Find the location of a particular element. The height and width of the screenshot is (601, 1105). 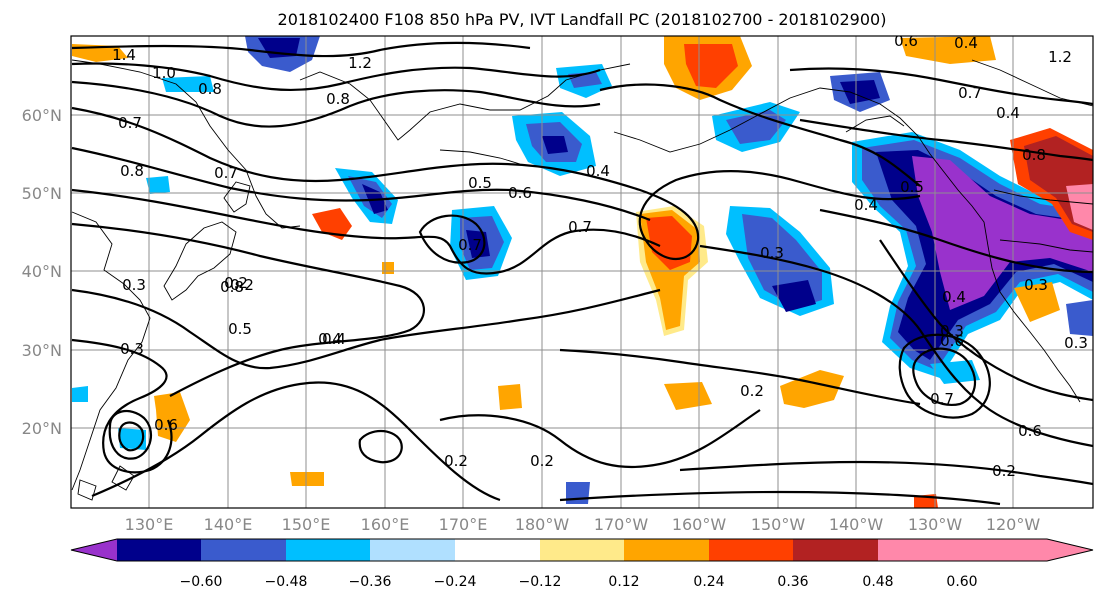

lon-label: 120°W is located at coordinates (1013, 524).